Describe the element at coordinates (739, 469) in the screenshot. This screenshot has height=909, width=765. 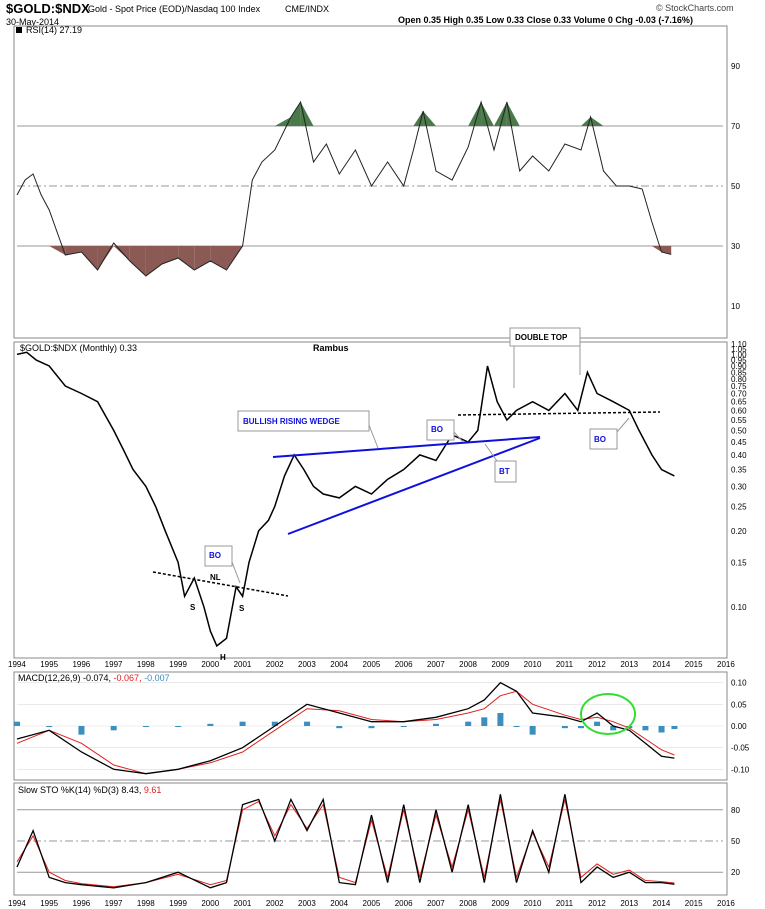
I see `price-ytick-5: 0.35` at that location.